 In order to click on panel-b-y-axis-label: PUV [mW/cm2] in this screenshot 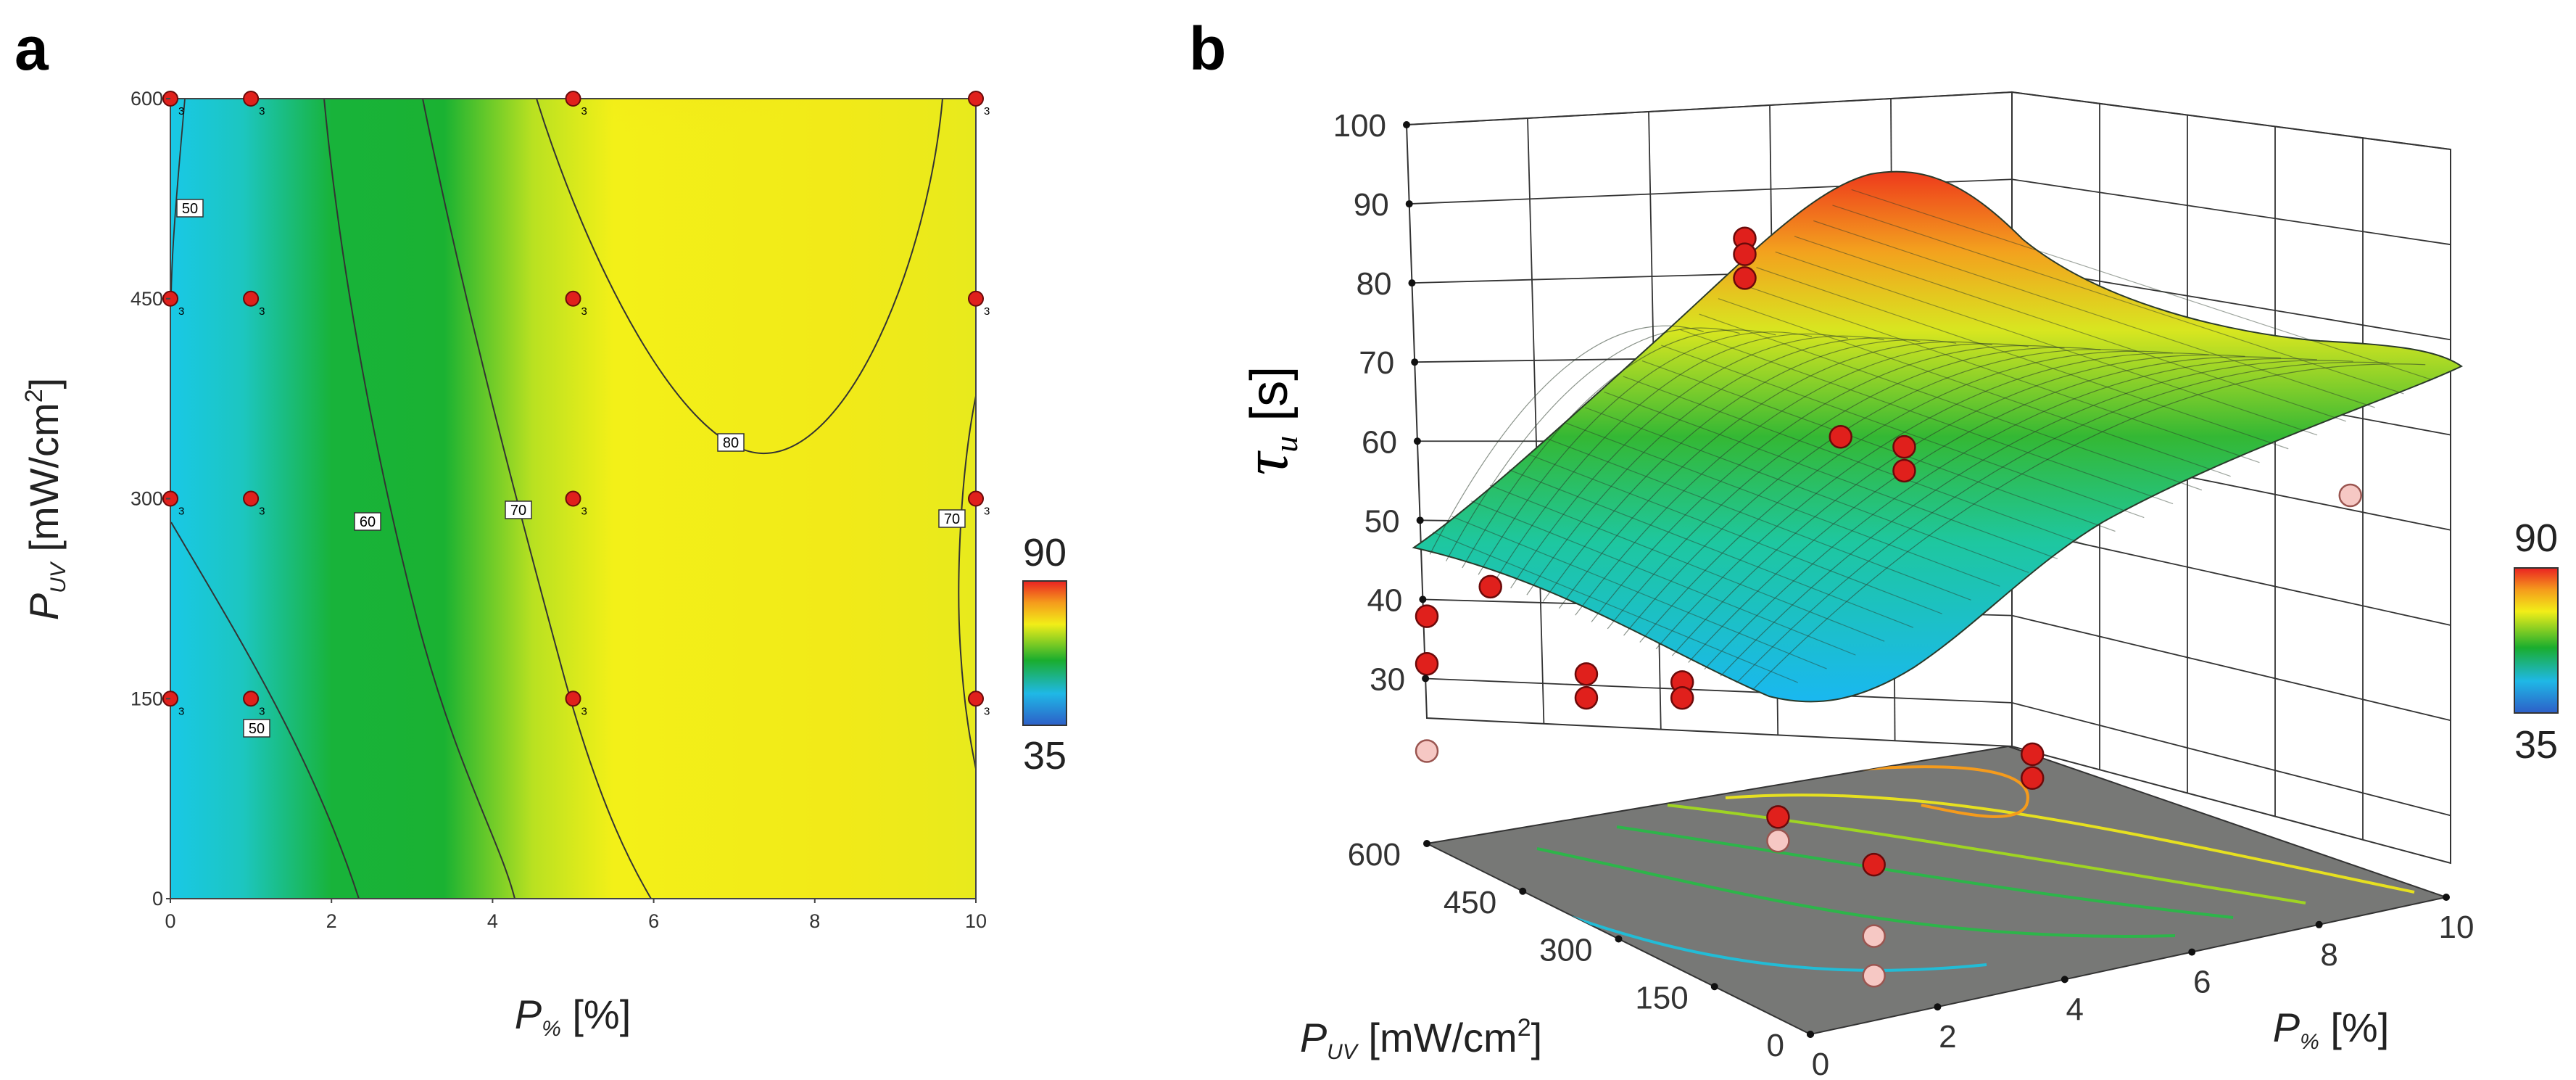, I will do `click(1421, 1039)`.